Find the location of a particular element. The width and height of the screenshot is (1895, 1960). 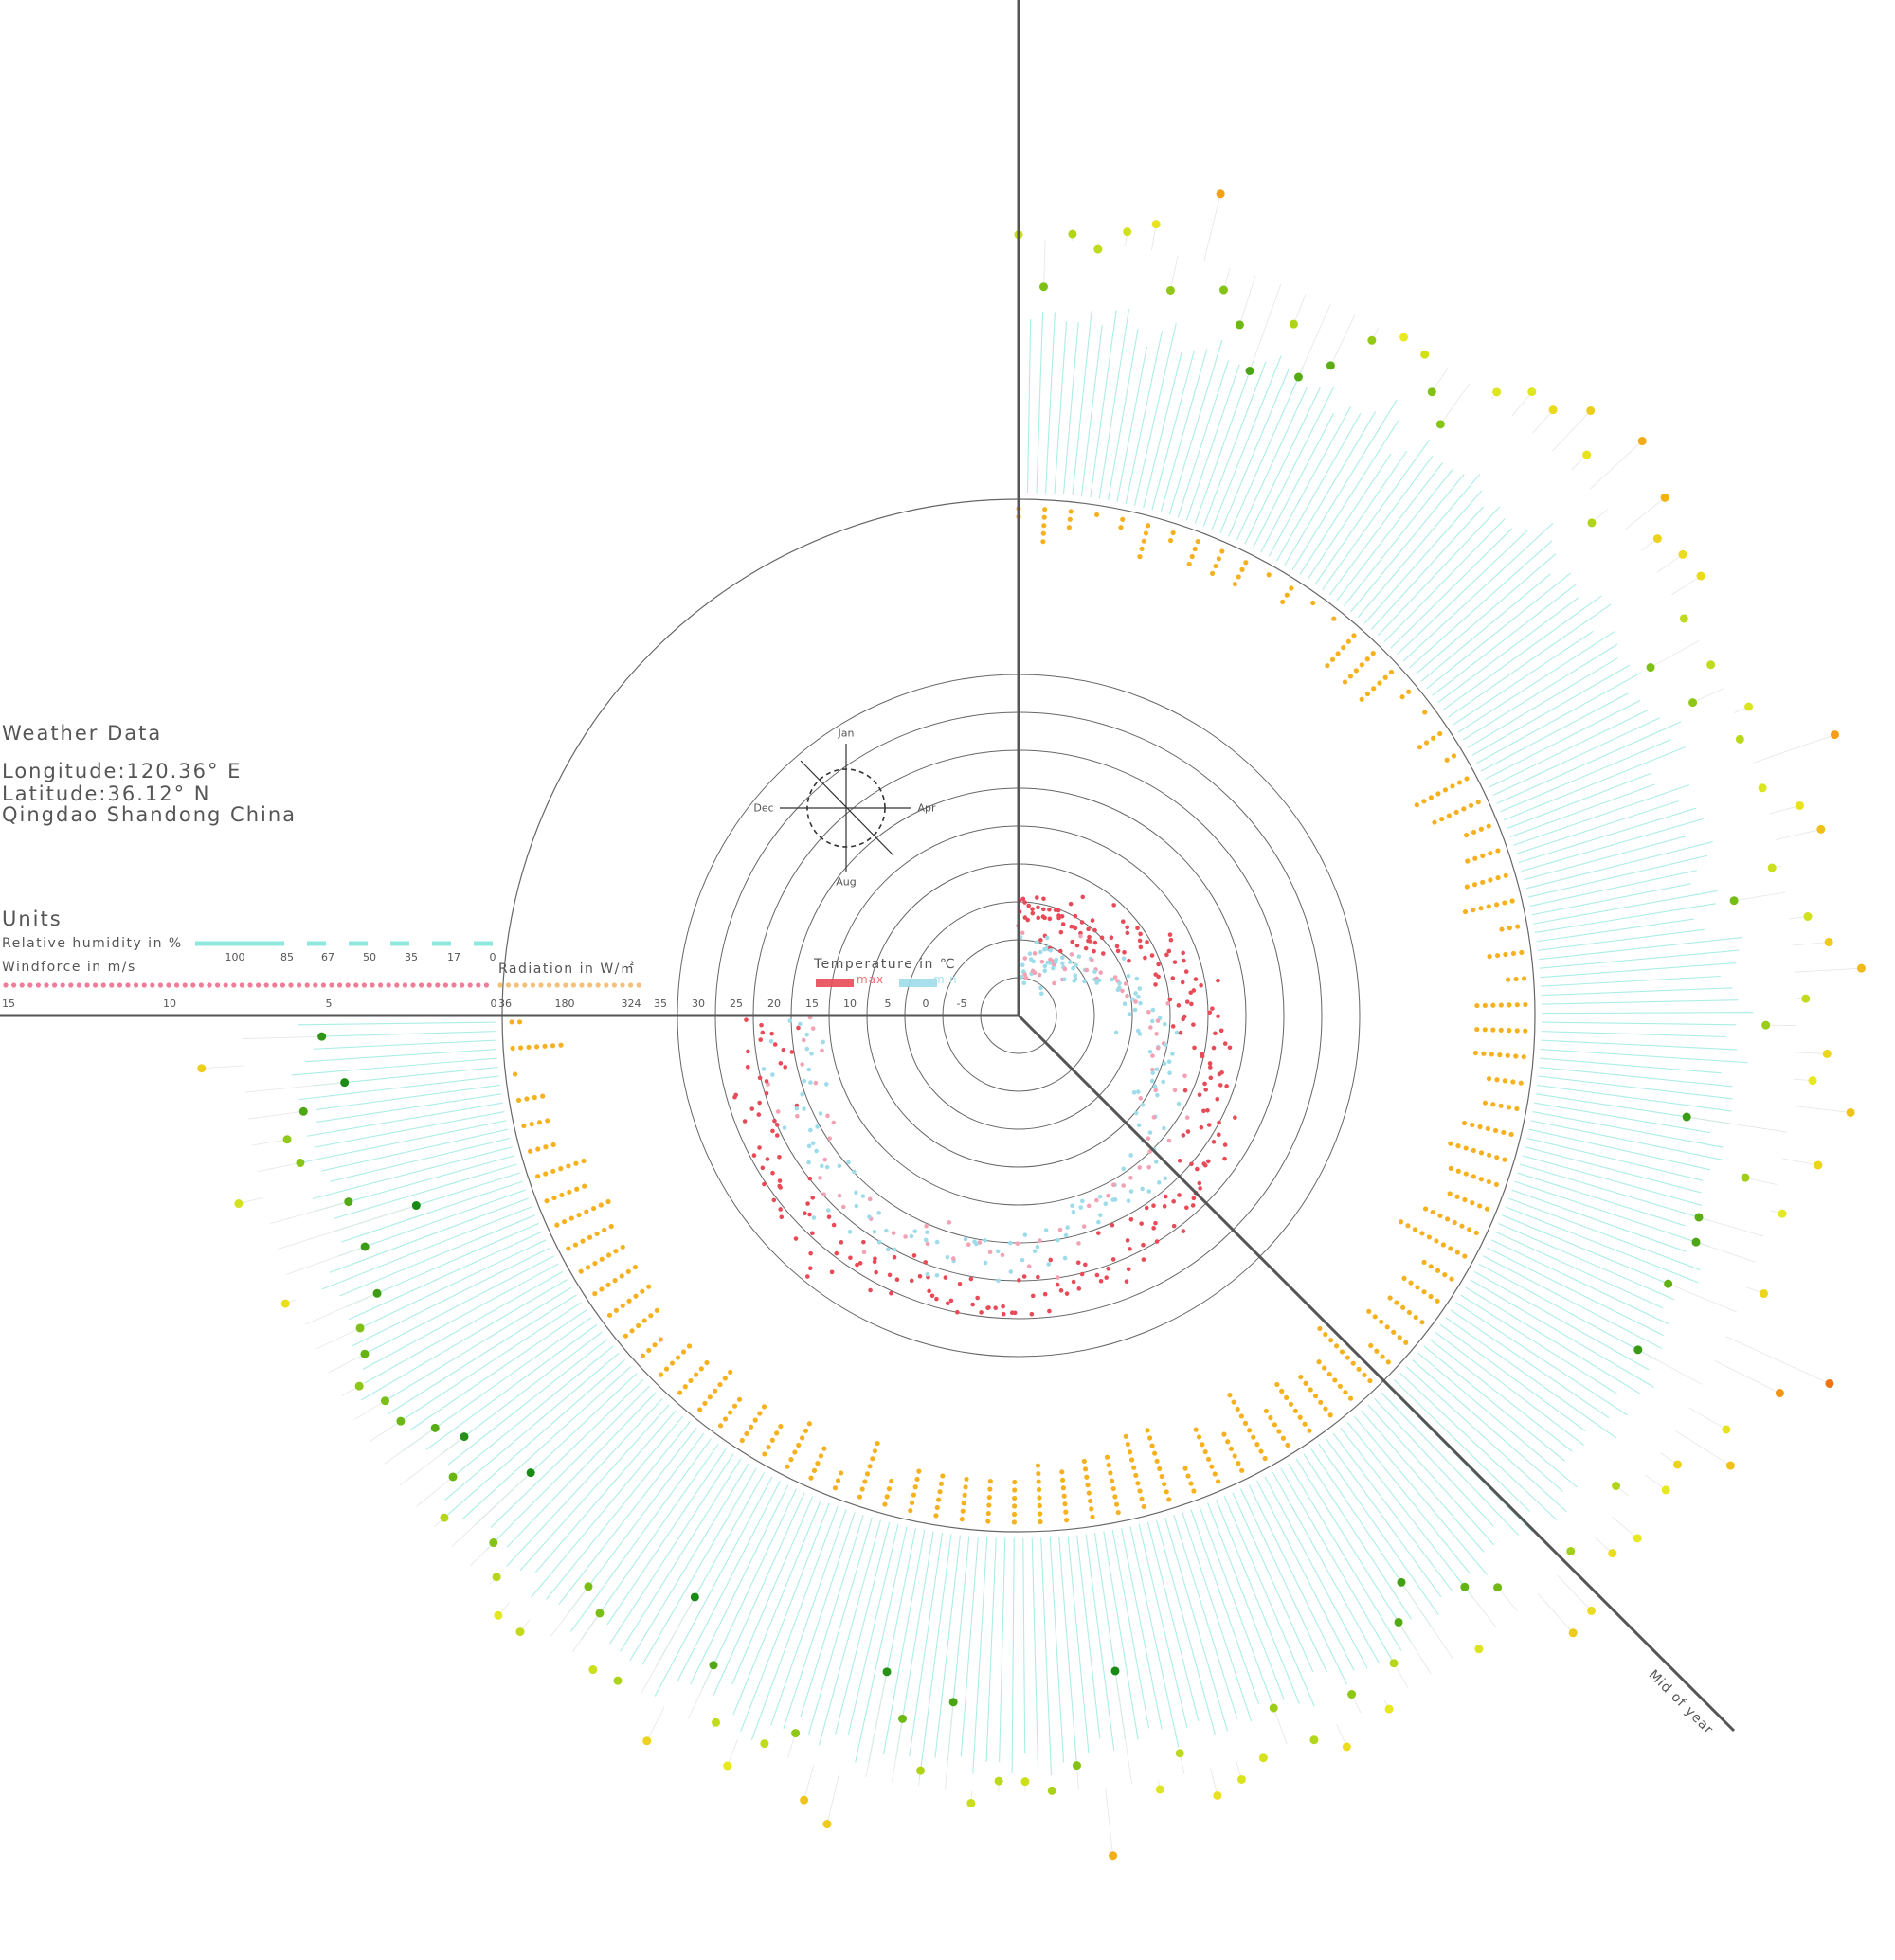

compass-label-dec: Dec is located at coordinates (763, 808).